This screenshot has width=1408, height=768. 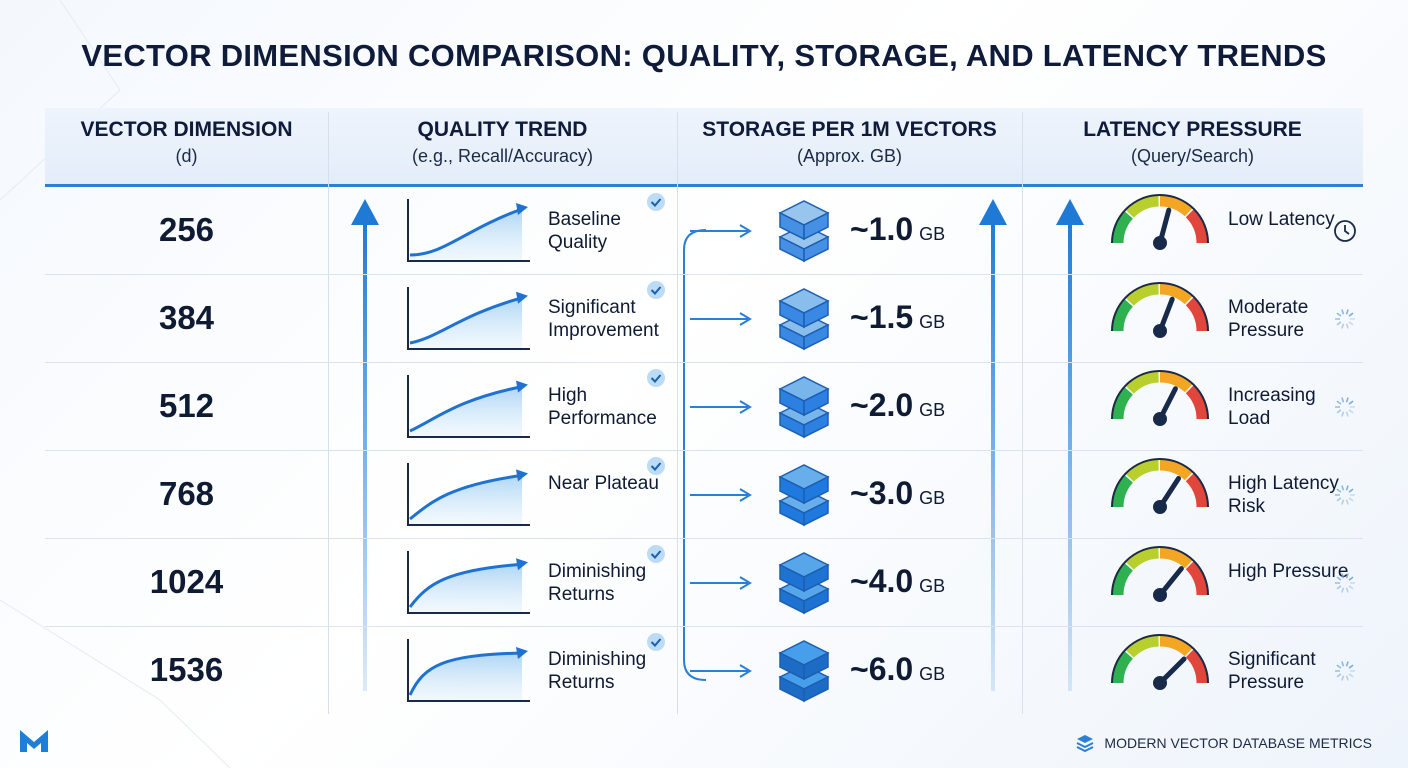 I want to click on quality-label: High Performance, so click(x=602, y=407).